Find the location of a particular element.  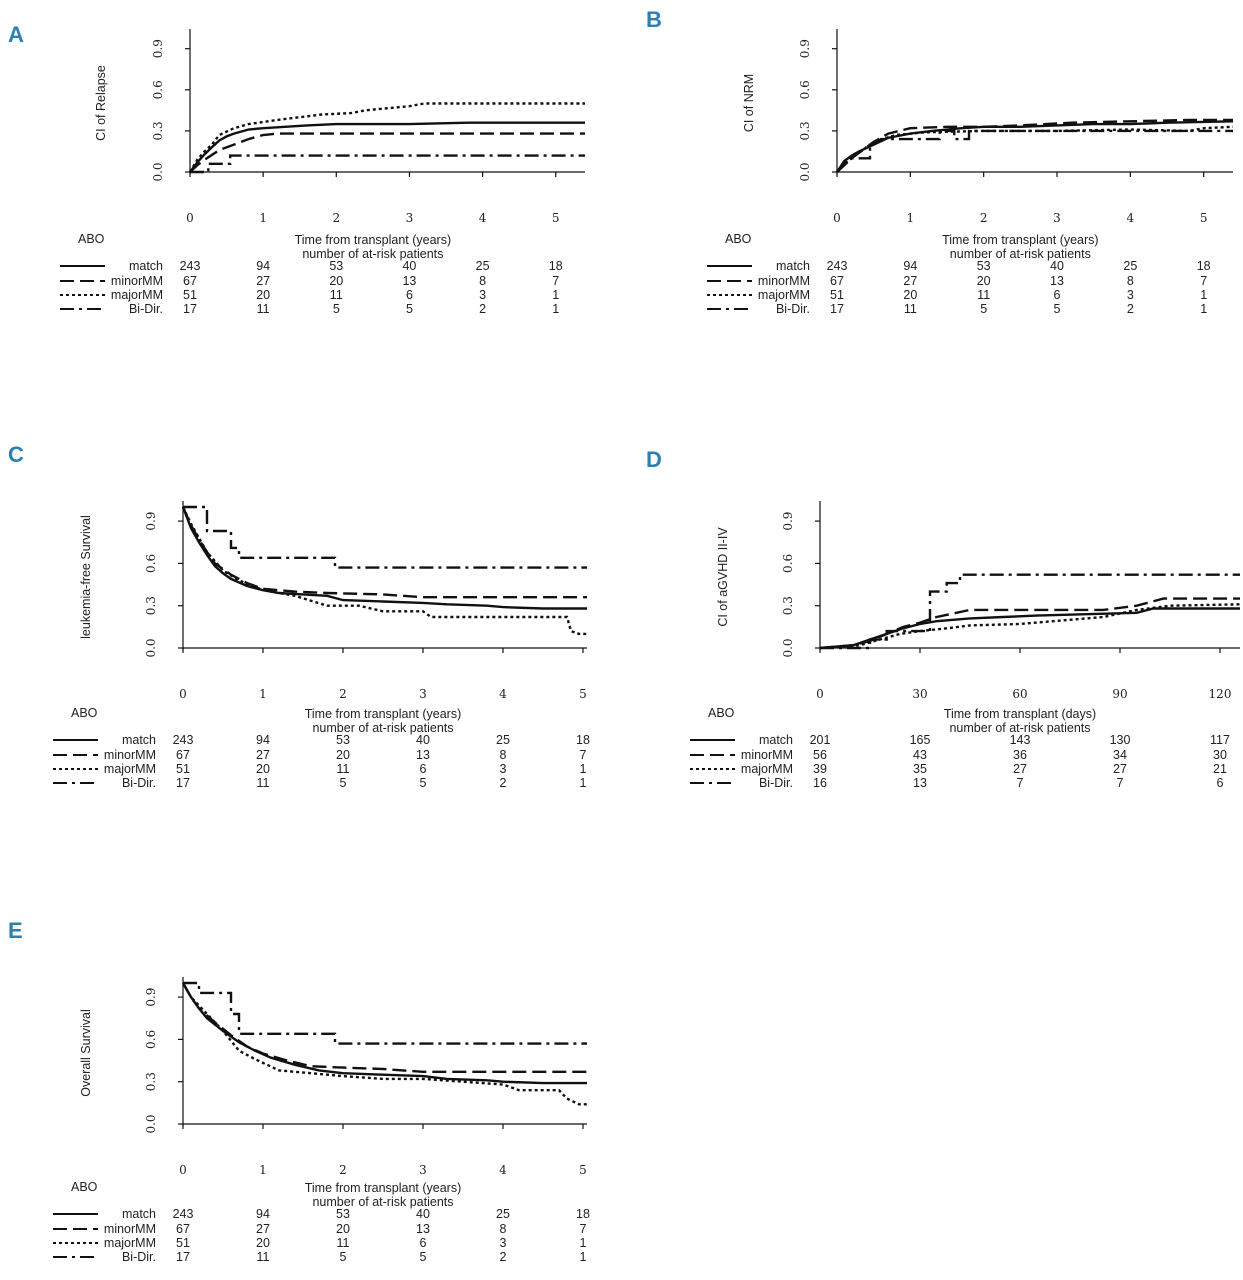

x-tick-label: 2 is located at coordinates (343, 1170).